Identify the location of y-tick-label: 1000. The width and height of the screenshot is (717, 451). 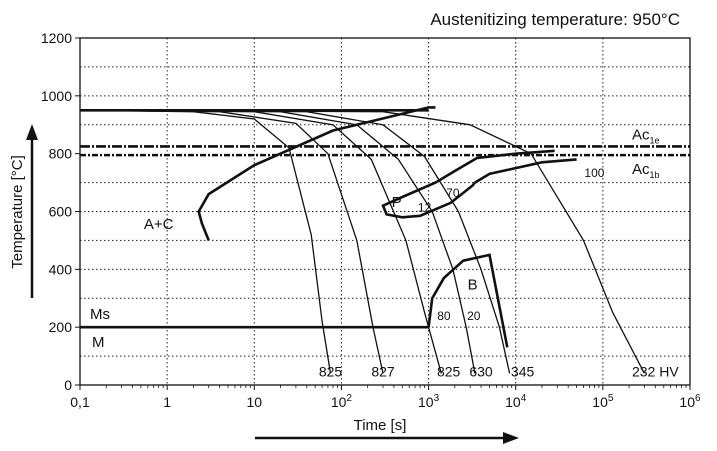
(56, 96).